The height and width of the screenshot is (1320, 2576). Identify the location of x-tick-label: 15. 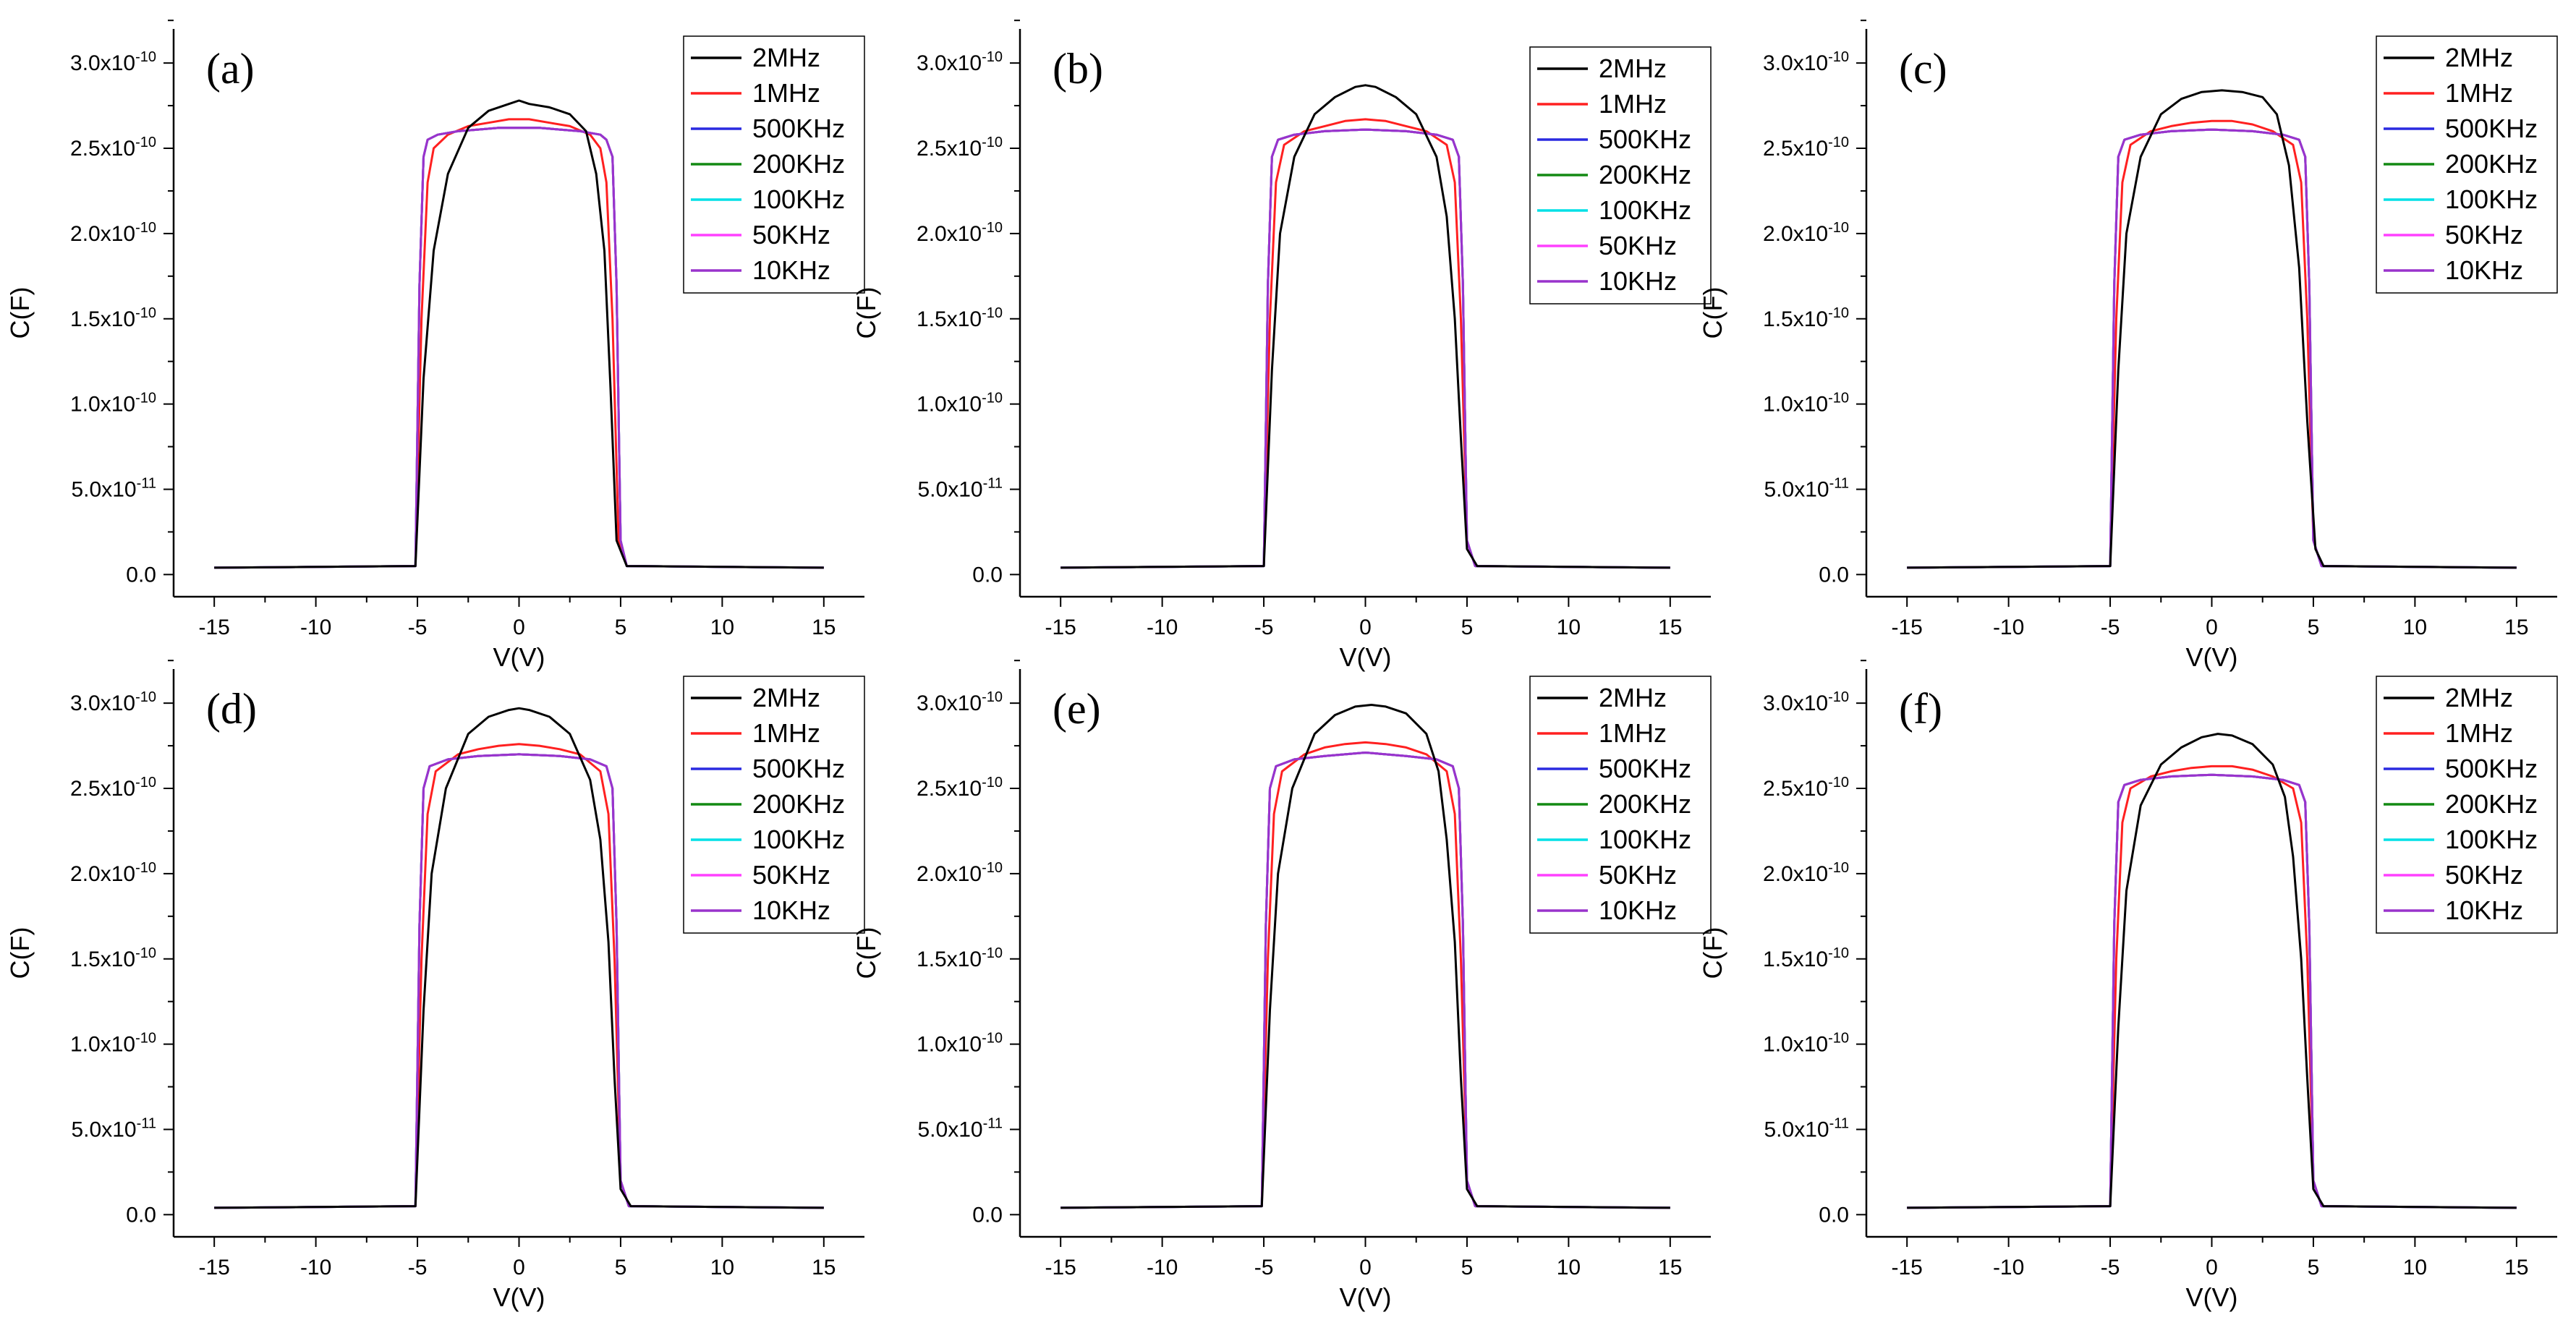
(2516, 1267).